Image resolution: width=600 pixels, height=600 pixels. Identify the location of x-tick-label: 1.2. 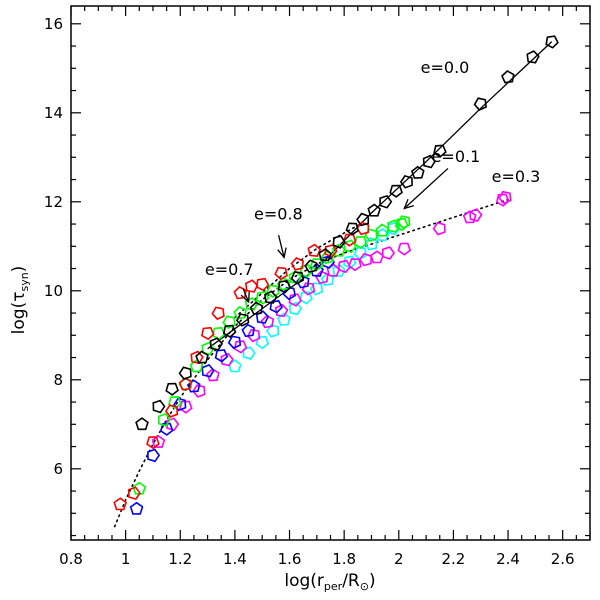
(180, 559).